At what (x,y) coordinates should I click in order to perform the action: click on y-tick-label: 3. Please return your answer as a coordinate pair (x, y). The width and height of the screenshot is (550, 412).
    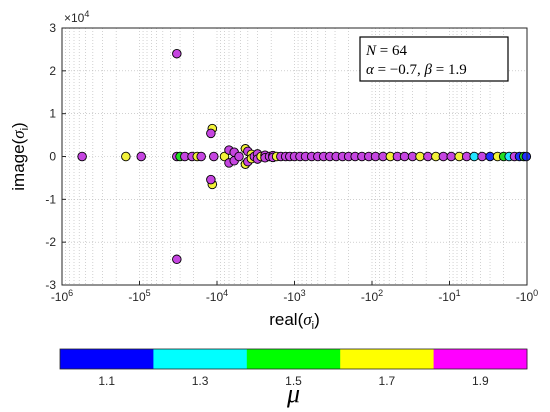
    Looking at the image, I should click on (52, 28).